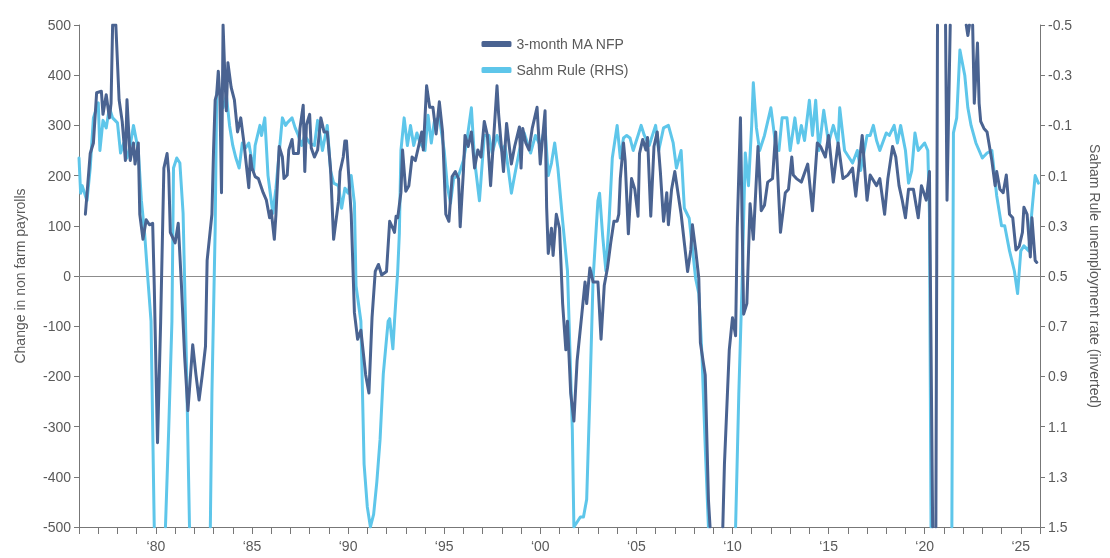 The width and height of the screenshot is (1110, 558). Describe the element at coordinates (1060, 25) in the screenshot. I see `y2-tick-label: -0.5` at that location.